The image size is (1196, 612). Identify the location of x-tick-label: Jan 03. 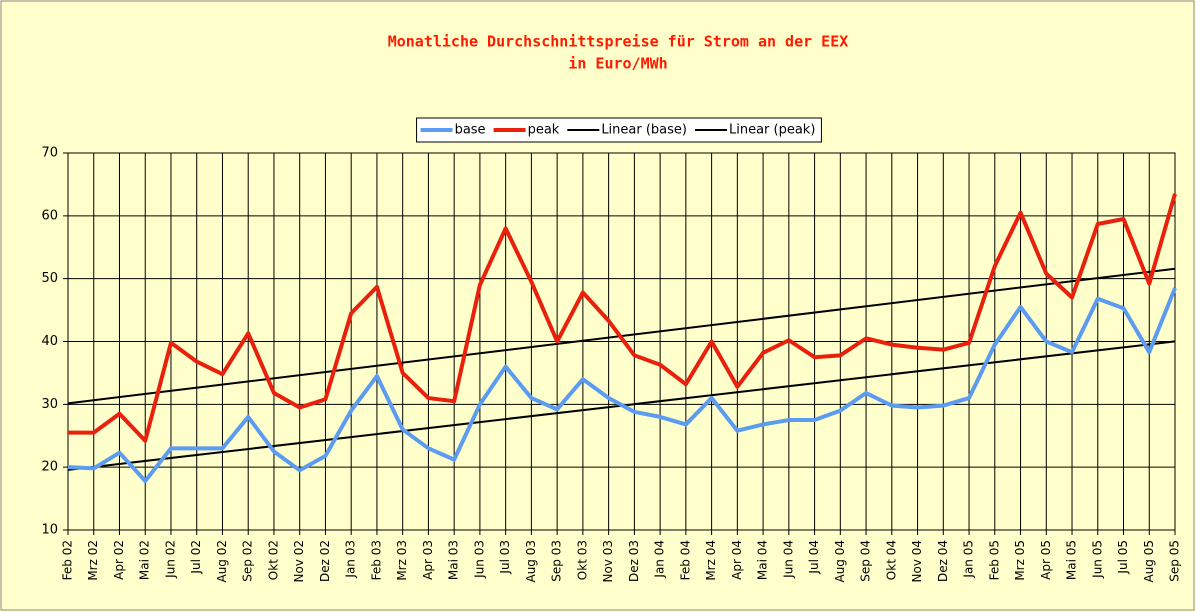
(351, 559).